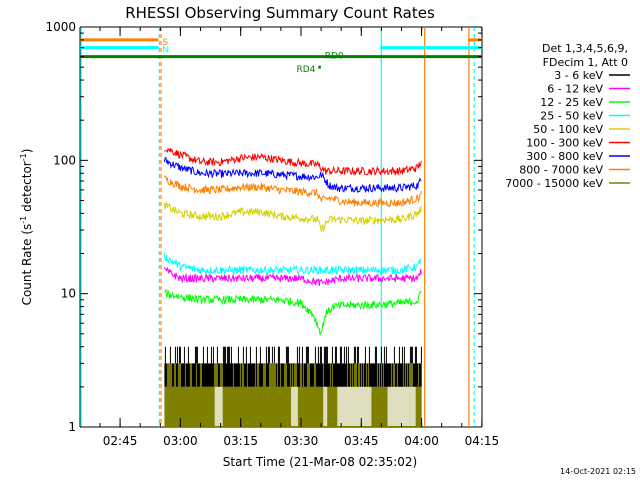  What do you see at coordinates (554, 183) in the screenshot?
I see `legend-label: 7000 - 15000 keV` at bounding box center [554, 183].